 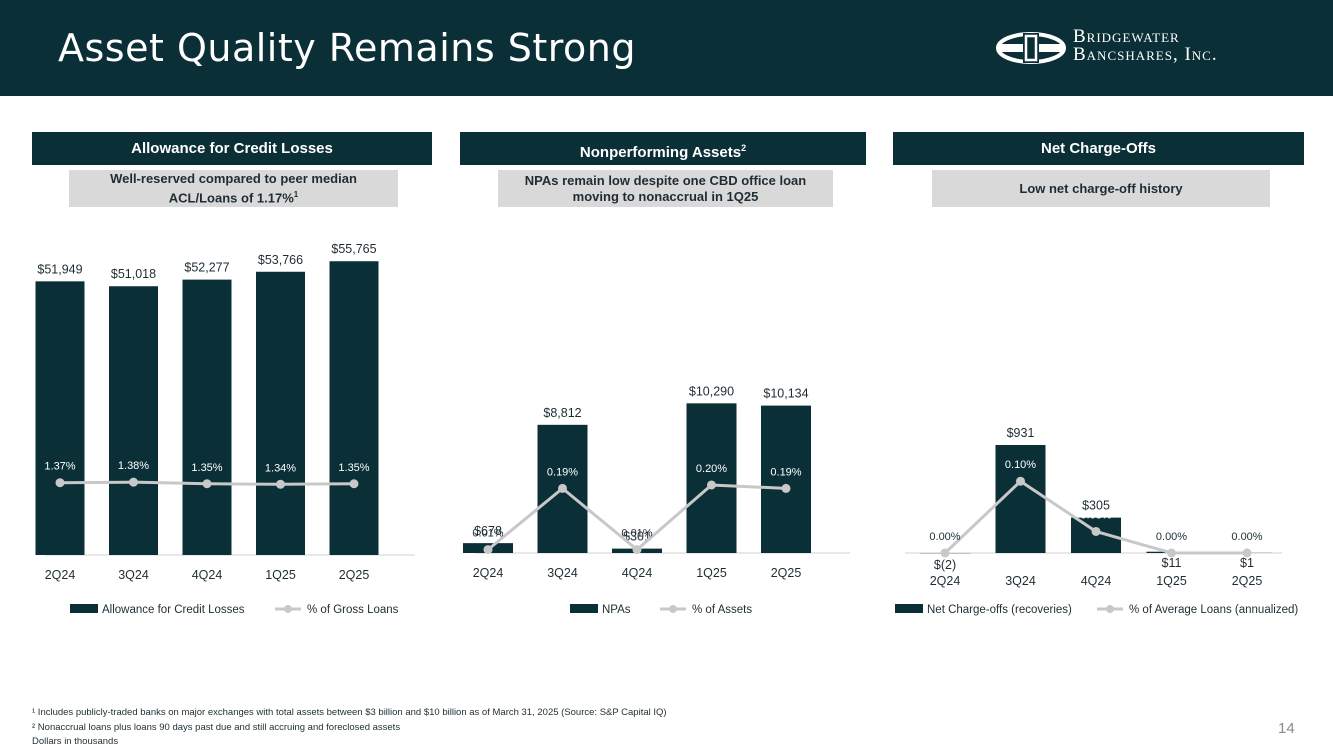 What do you see at coordinates (999, 610) in the screenshot?
I see `legend-label: Net Charge-offs (recoveries)` at bounding box center [999, 610].